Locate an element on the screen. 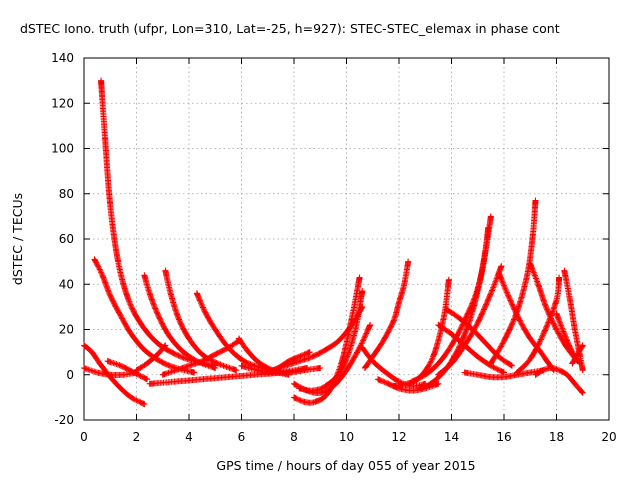 Image resolution: width=640 pixels, height=480 pixels. y-tick-label: 120 is located at coordinates (62, 103).